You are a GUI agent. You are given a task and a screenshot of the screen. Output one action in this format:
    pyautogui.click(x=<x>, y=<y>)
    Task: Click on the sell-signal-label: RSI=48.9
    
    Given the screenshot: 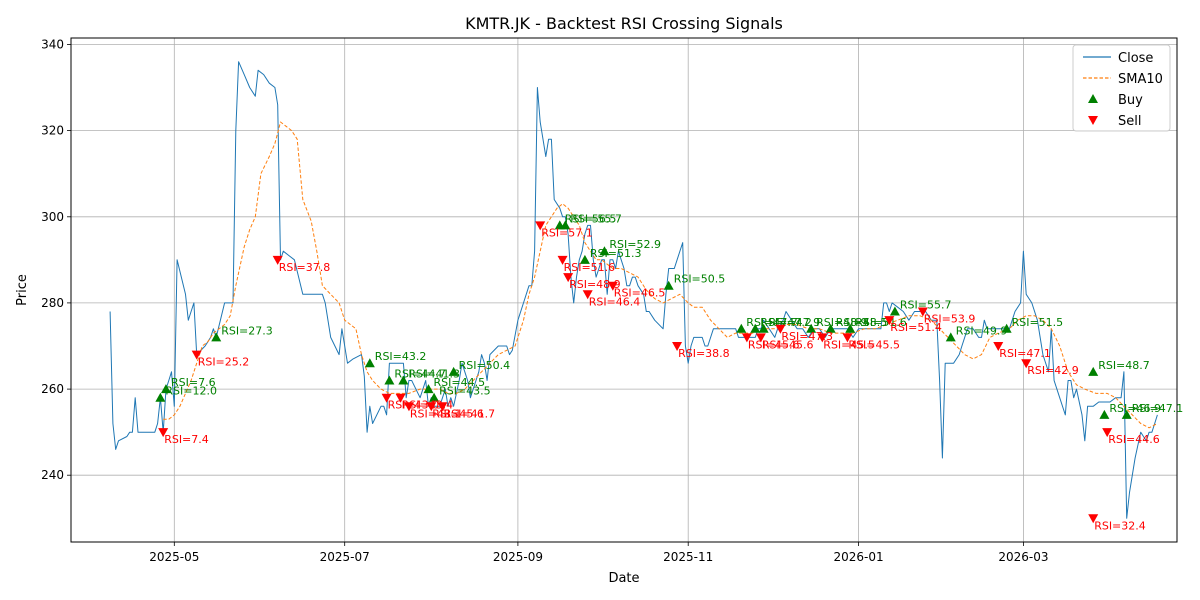 What is the action you would take?
    pyautogui.click(x=595, y=284)
    